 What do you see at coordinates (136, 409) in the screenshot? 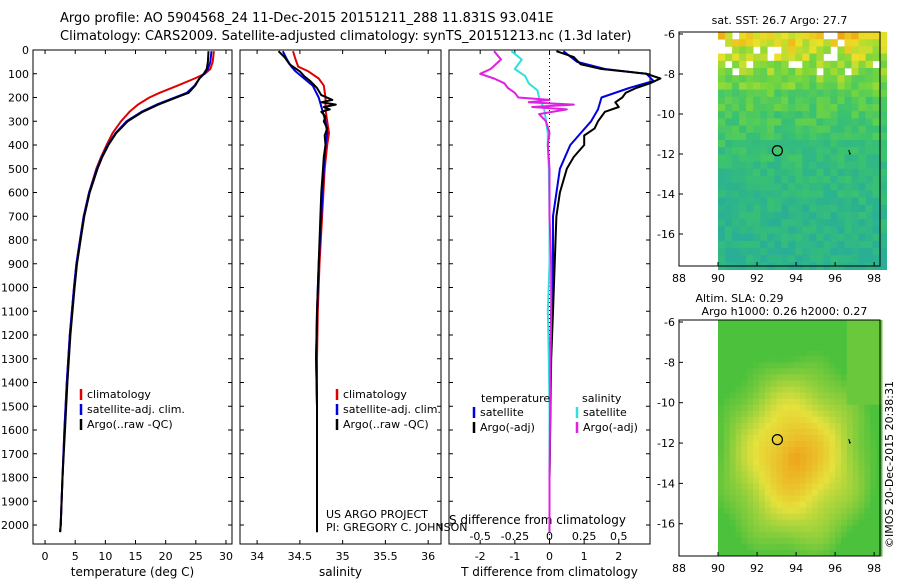
I see `legend-label: satellite-adj. clim.` at bounding box center [136, 409].